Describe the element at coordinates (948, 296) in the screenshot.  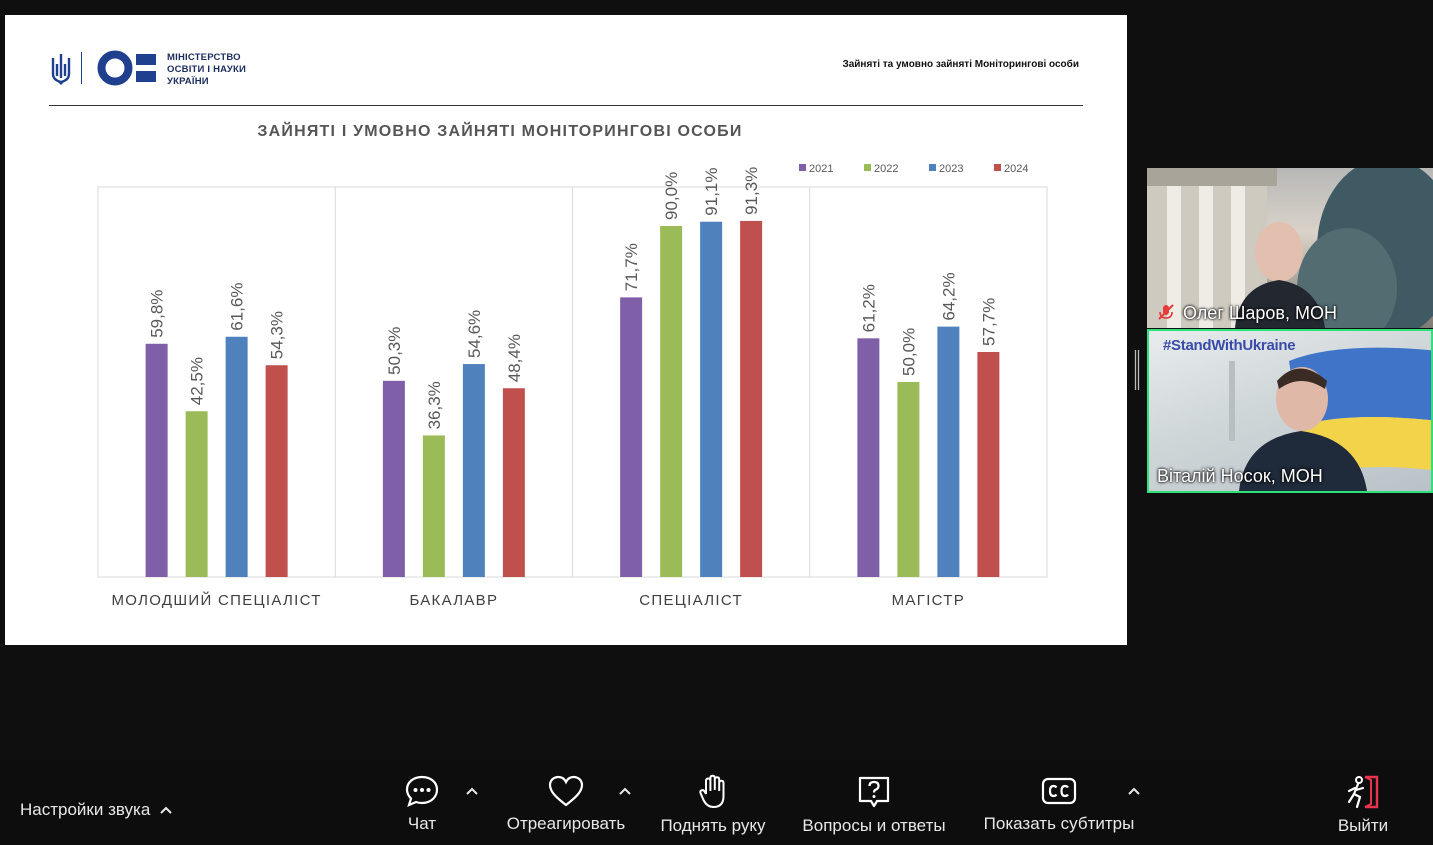
I see `data-label: 64,2%` at that location.